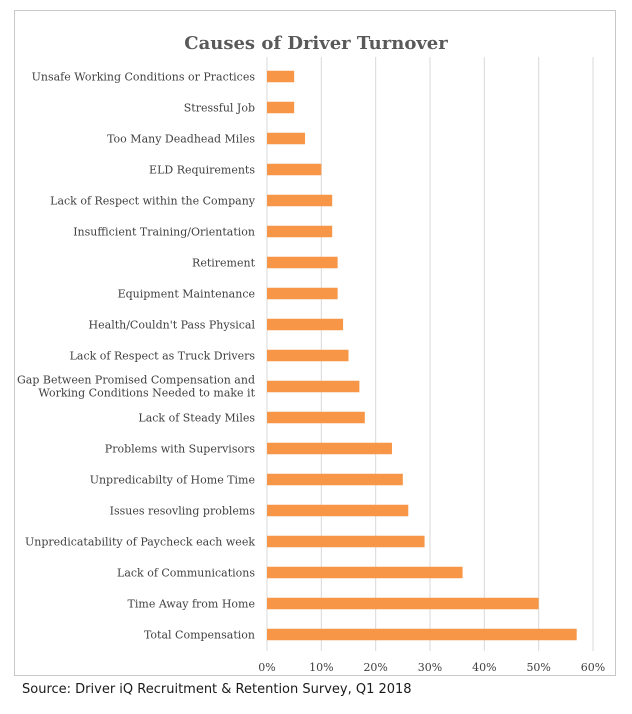 The image size is (632, 714). I want to click on category-label: Lack of Respect as Truck Drivers, so click(163, 356).